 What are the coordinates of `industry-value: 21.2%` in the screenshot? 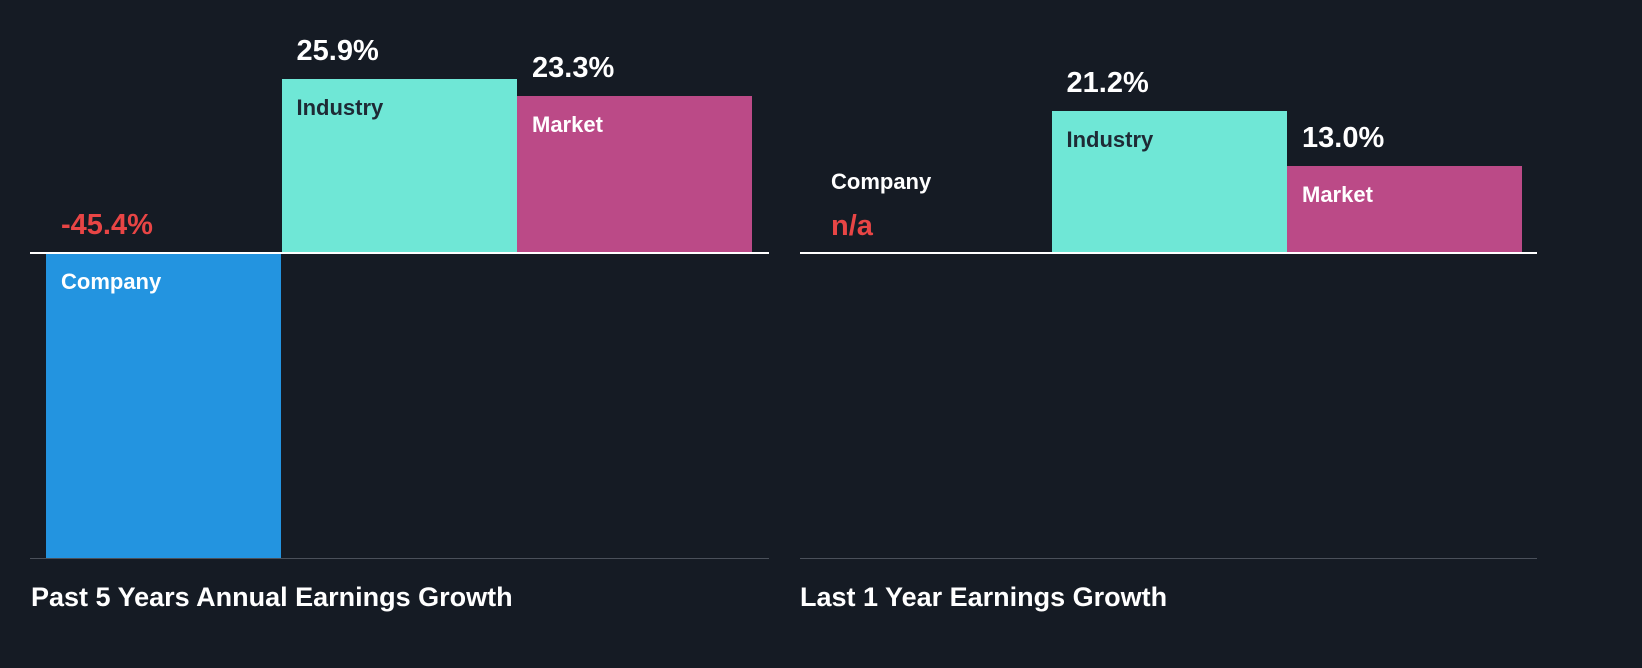 It's located at (1107, 82).